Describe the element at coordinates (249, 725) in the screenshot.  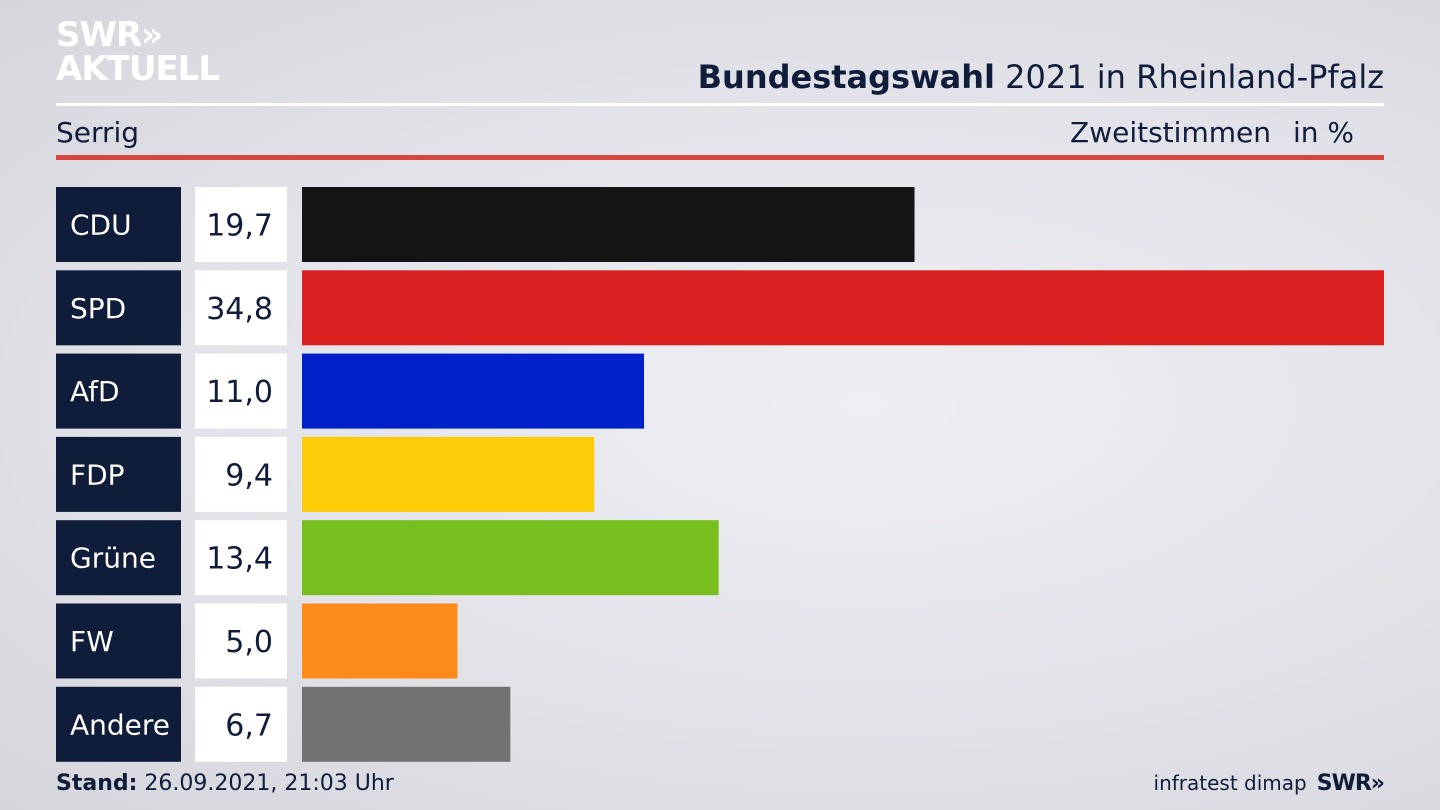
I see `value-label: 6,7` at that location.